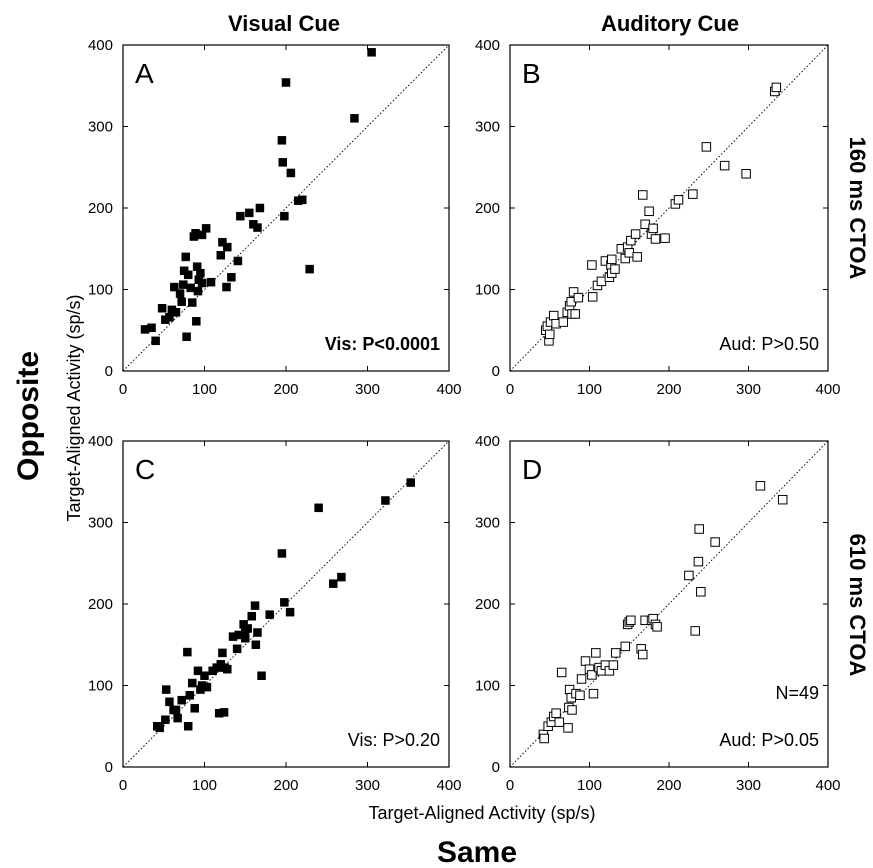  Describe the element at coordinates (481, 813) in the screenshot. I see `x-axis-label: Target-Aligned Activity (sp/s)` at that location.